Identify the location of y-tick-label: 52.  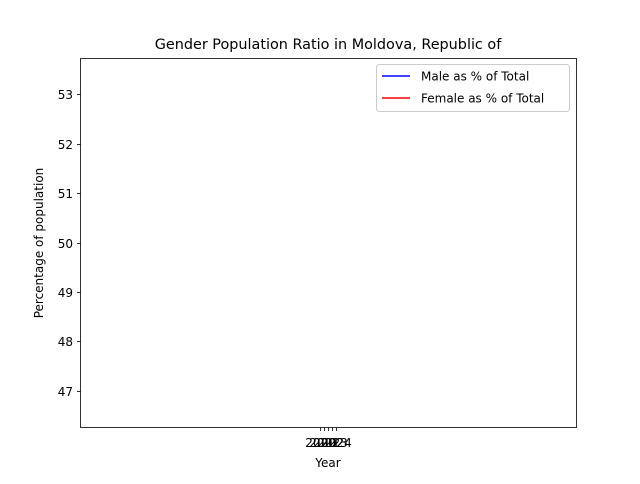
(65, 145).